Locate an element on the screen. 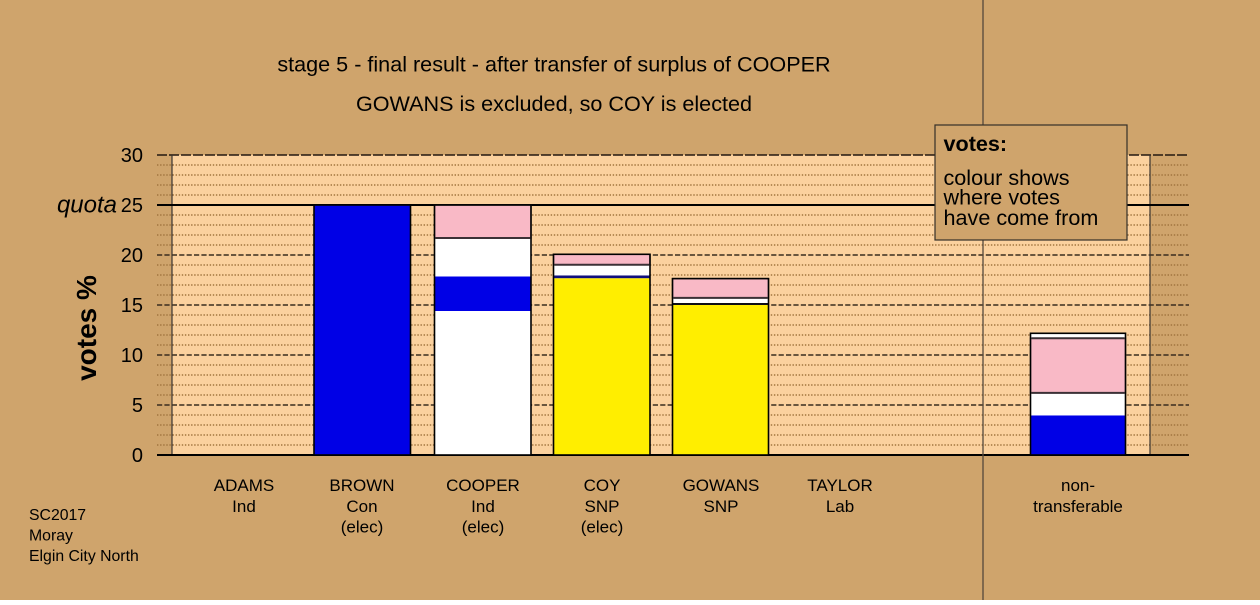 The height and width of the screenshot is (605, 1260). svg-text: Moray is located at coordinates (51, 536).